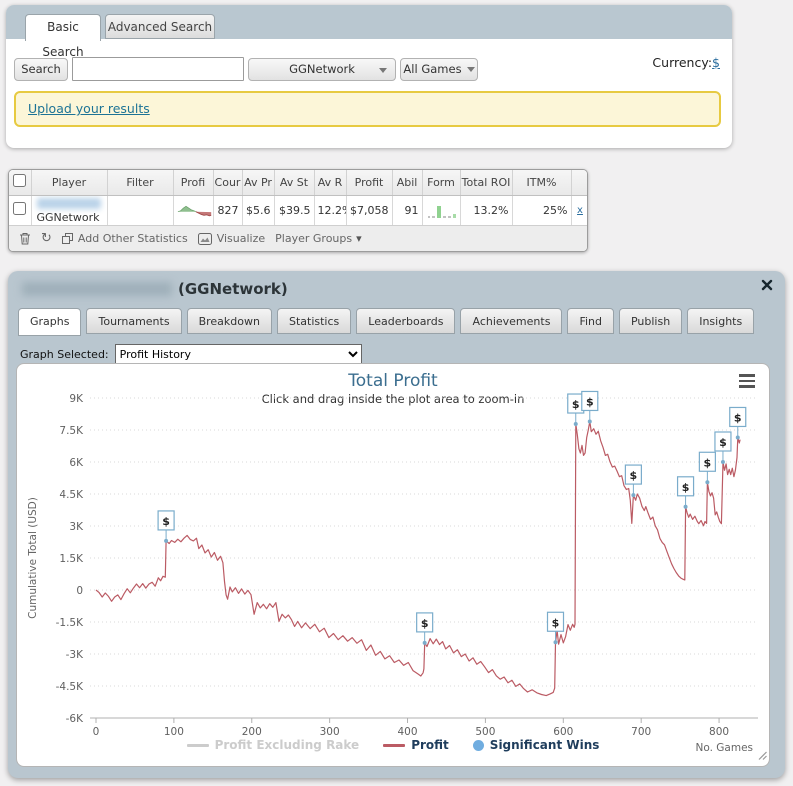 This screenshot has width=793, height=786. What do you see at coordinates (70, 623) in the screenshot?
I see `svg-text: -1.5K` at bounding box center [70, 623].